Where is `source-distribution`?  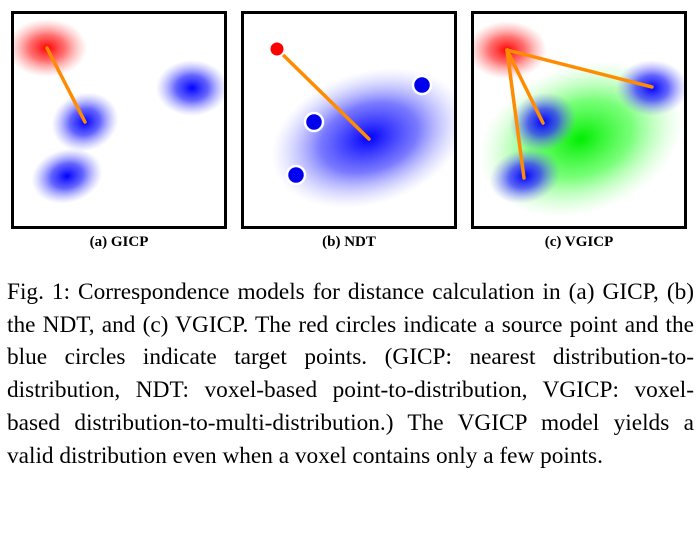 source-distribution is located at coordinates (49, 48).